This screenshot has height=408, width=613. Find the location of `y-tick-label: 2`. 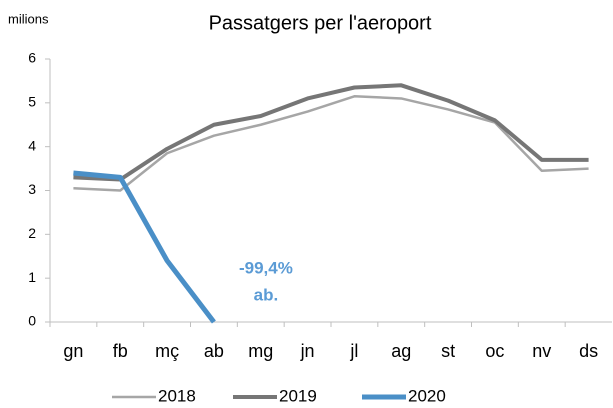

y-tick-label: 2 is located at coordinates (32, 233).